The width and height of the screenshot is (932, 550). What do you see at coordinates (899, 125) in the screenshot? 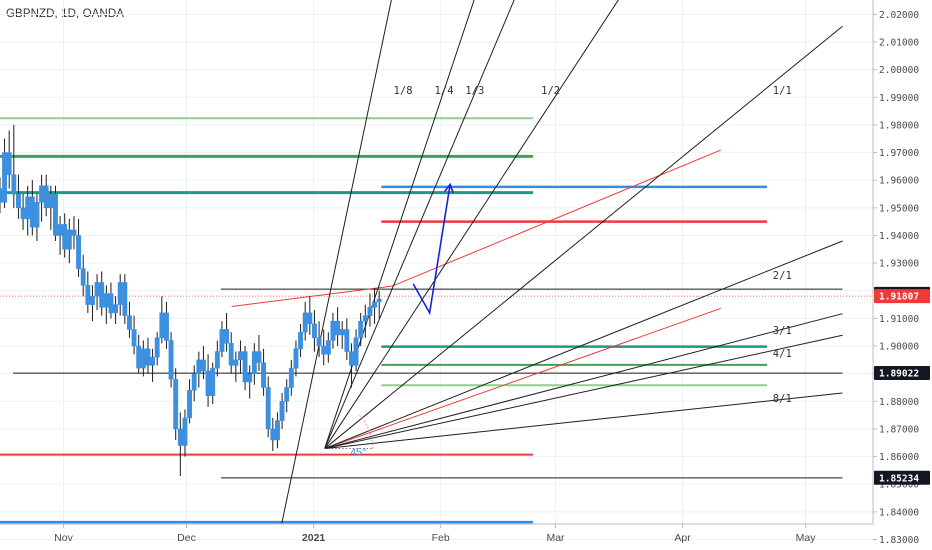
I see `y-tick-label: 1.98000` at bounding box center [899, 125].